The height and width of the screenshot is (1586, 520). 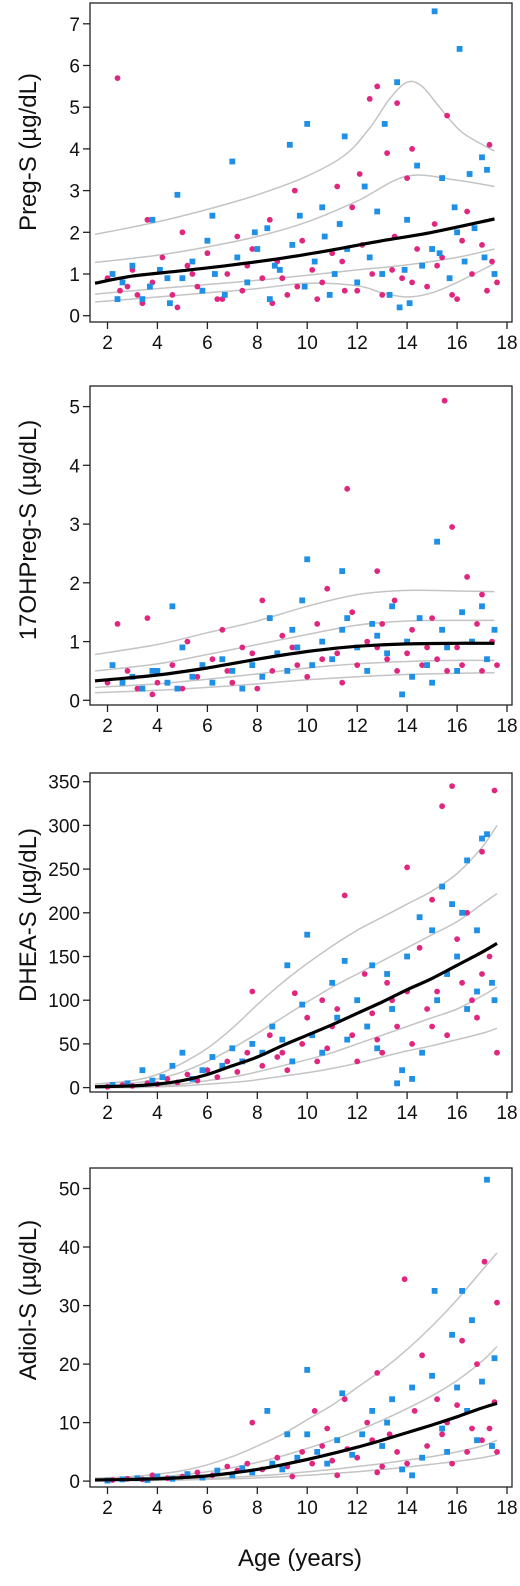 I want to click on x-tick-label: 4, so click(x=157, y=1113).